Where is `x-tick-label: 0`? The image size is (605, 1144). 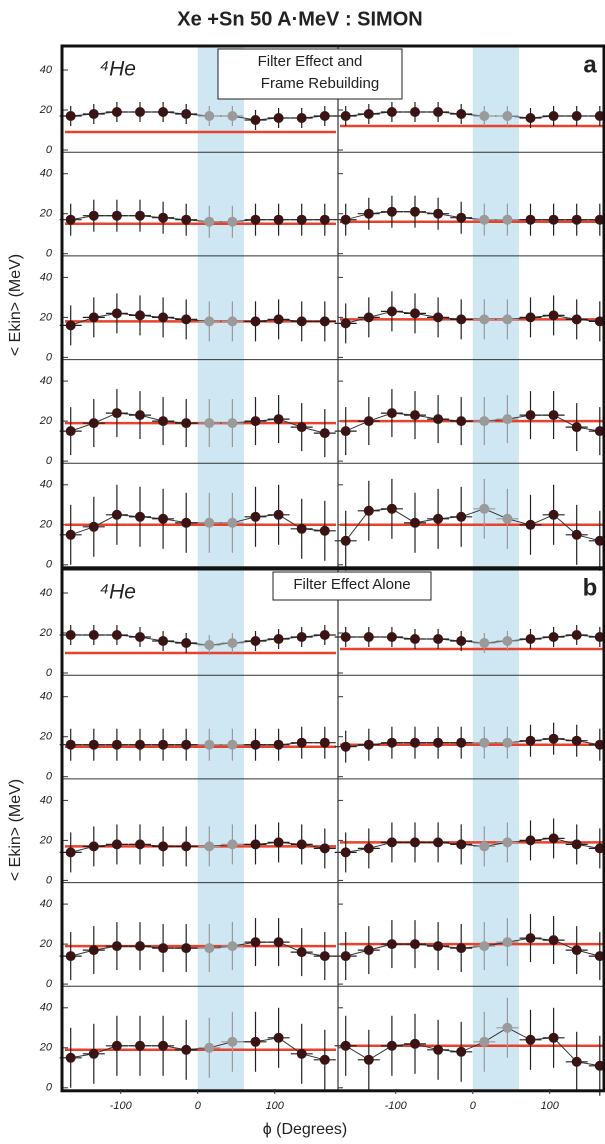
x-tick-label: 0 is located at coordinates (473, 1106).